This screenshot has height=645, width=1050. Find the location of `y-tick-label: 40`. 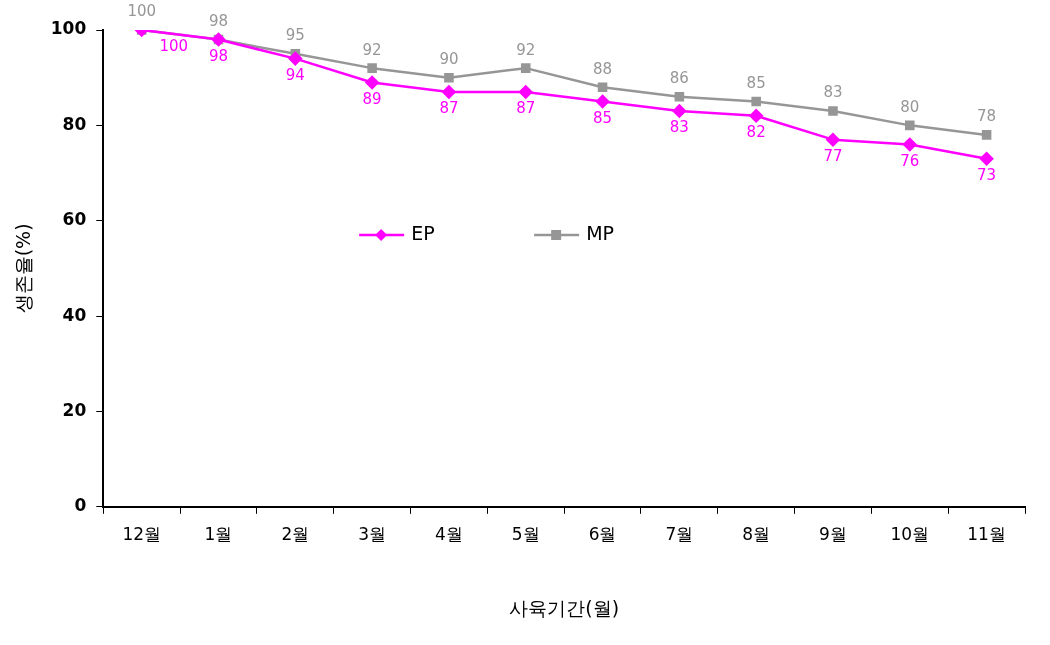

y-tick-label: 40 is located at coordinates (74, 314).